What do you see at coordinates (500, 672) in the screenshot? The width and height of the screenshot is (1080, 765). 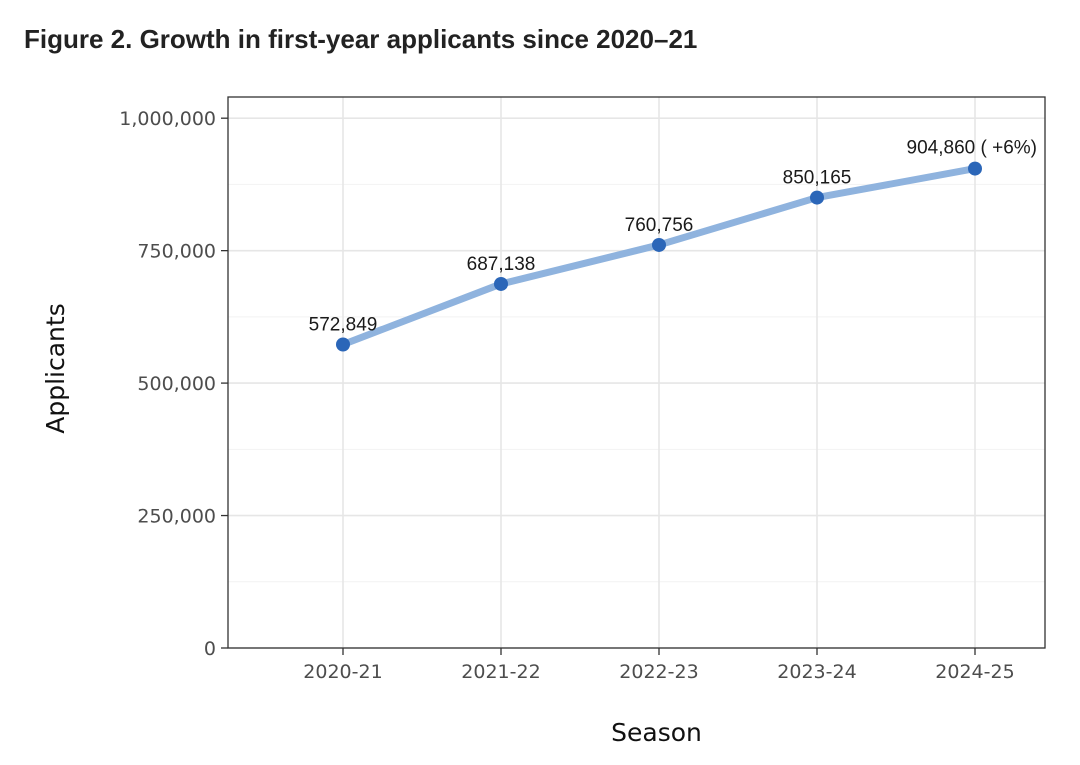 I see `x-tick-label: 2021-22` at bounding box center [500, 672].